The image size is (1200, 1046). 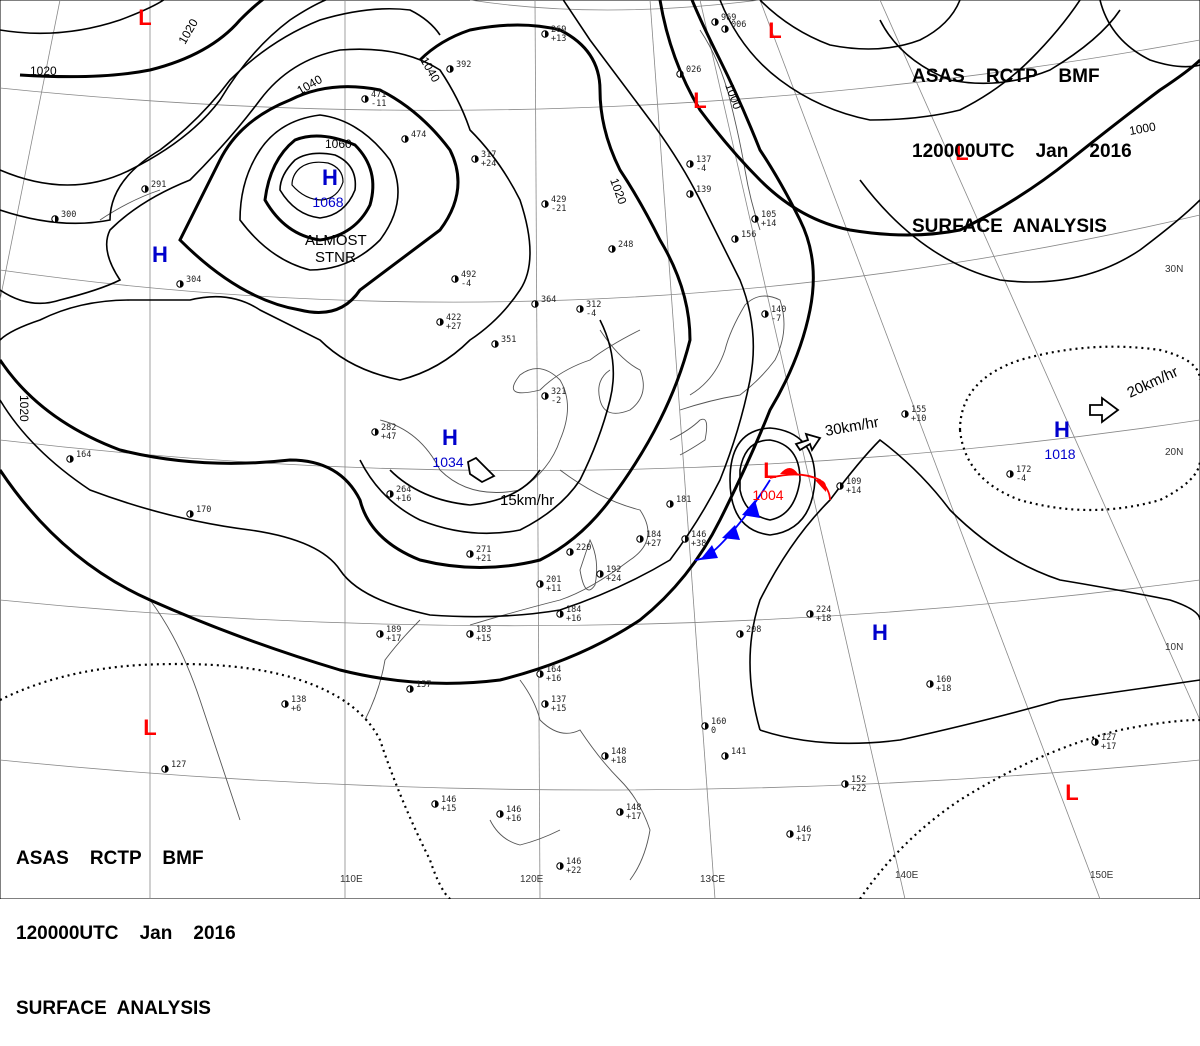 I want to click on station-plot: 304, so click(x=188, y=281).